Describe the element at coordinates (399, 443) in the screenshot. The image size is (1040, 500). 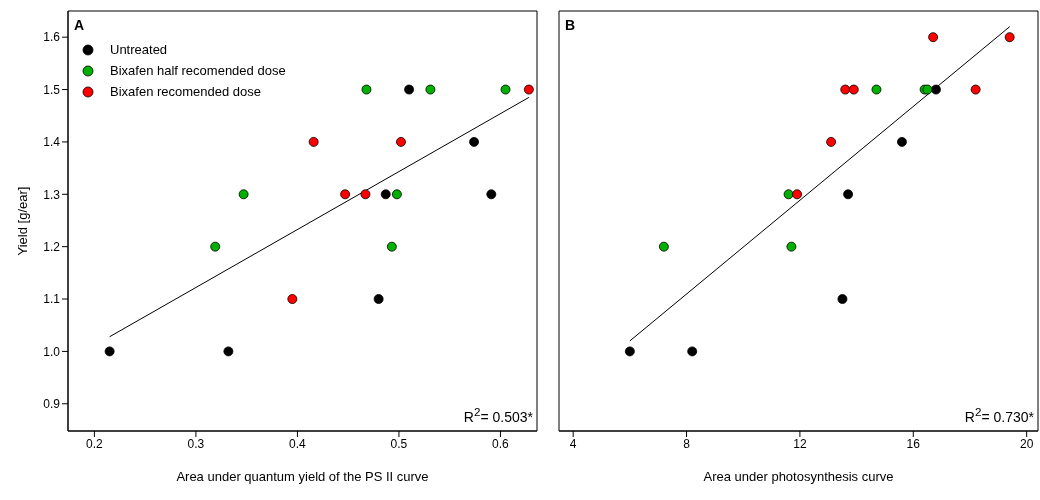
I see `x-tick-label: 0.5` at that location.